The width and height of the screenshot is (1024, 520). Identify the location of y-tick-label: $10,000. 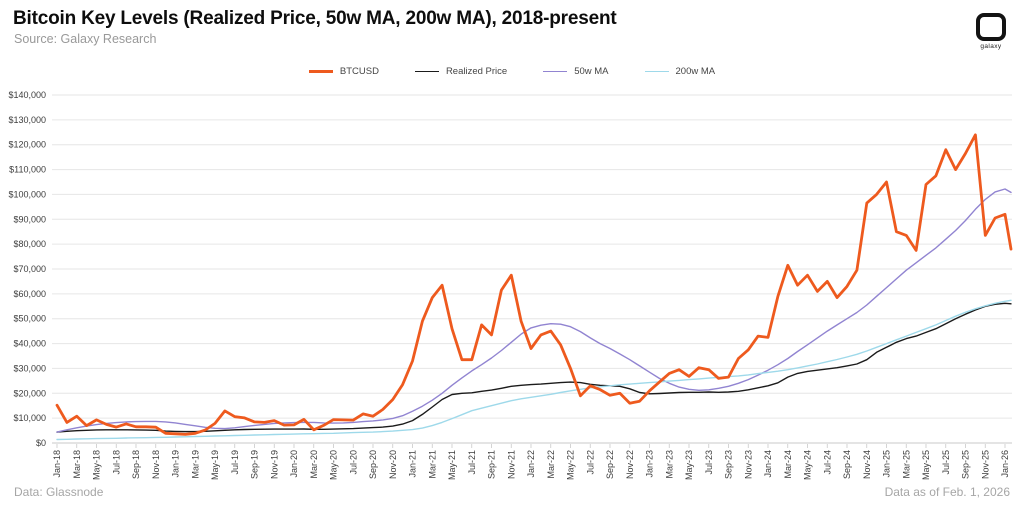
(29, 418).